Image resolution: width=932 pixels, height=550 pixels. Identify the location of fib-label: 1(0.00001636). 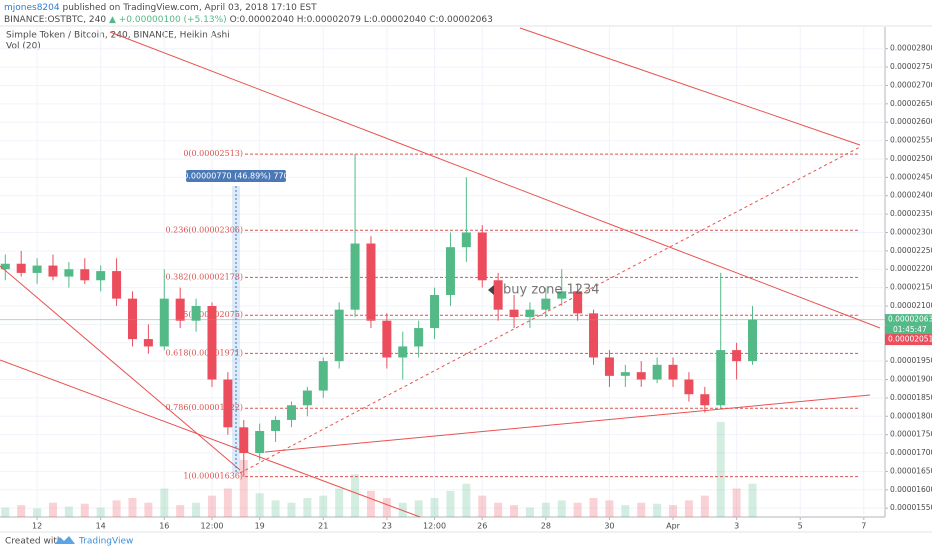
(213, 476).